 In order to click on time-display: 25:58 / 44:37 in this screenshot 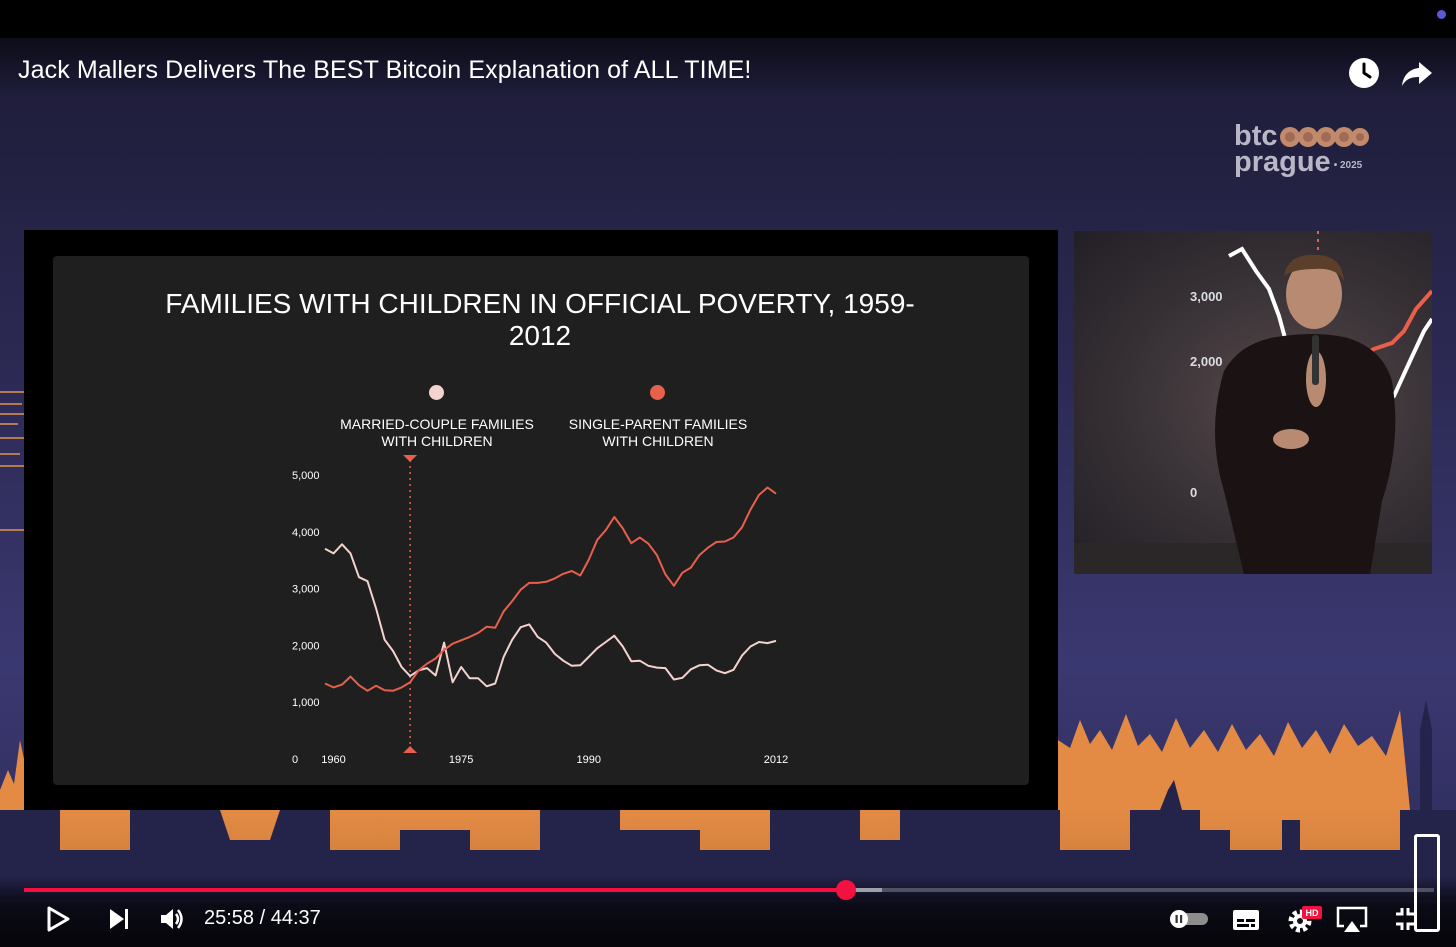, I will do `click(262, 918)`.